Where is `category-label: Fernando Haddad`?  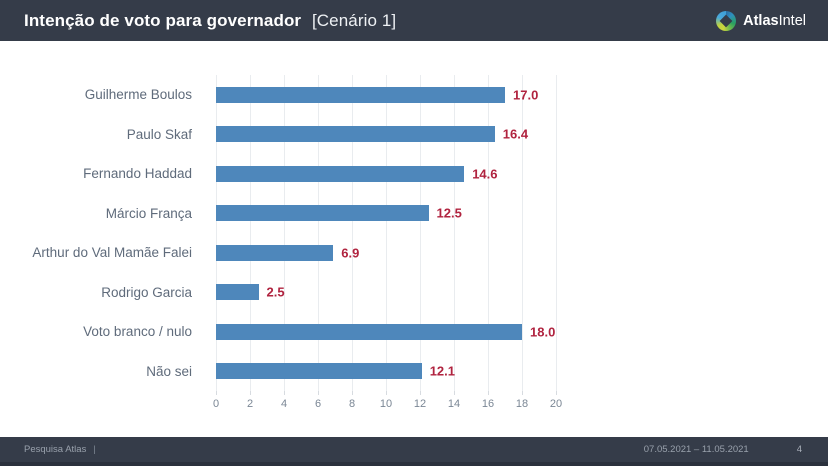 category-label: Fernando Haddad is located at coordinates (137, 174).